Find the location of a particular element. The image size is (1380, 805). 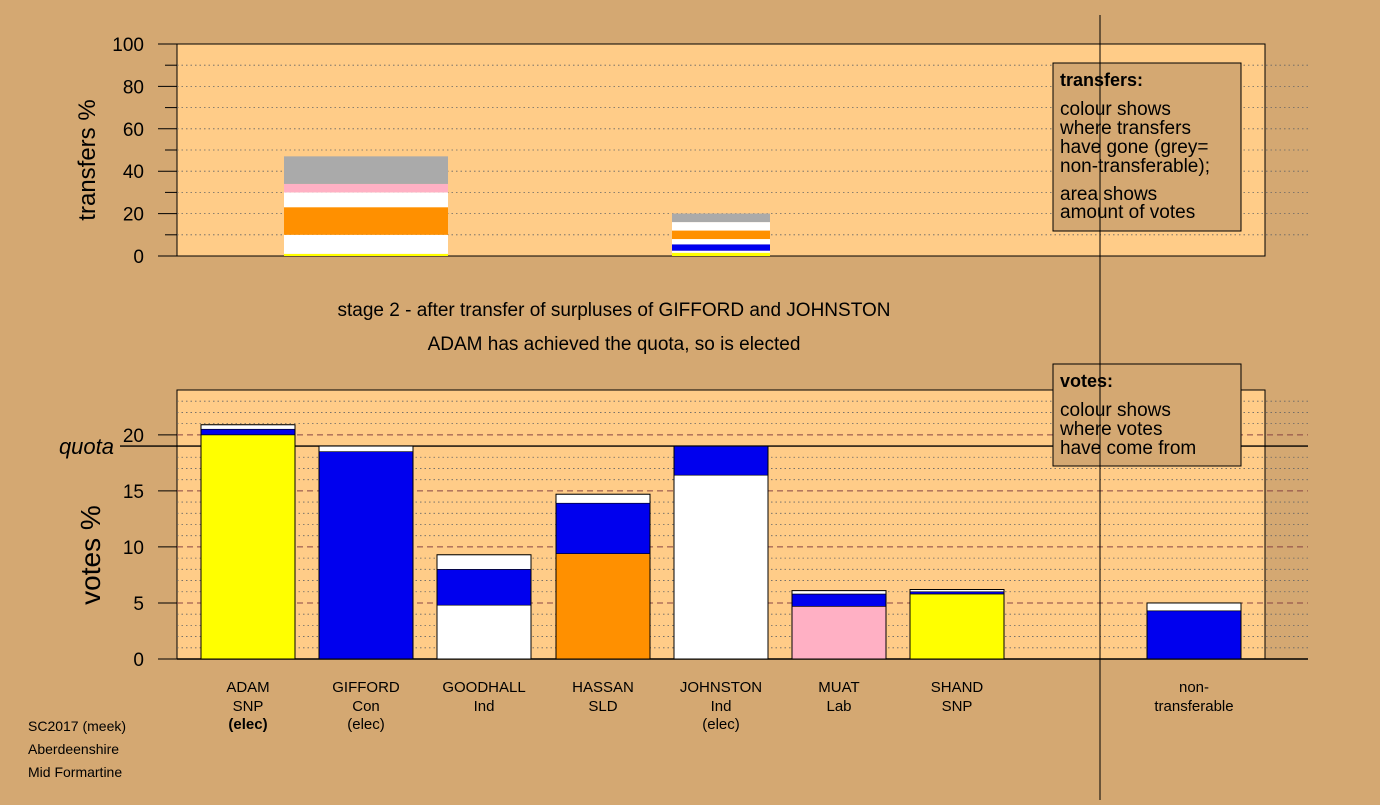

candidate-party: SLD is located at coordinates (602, 706).